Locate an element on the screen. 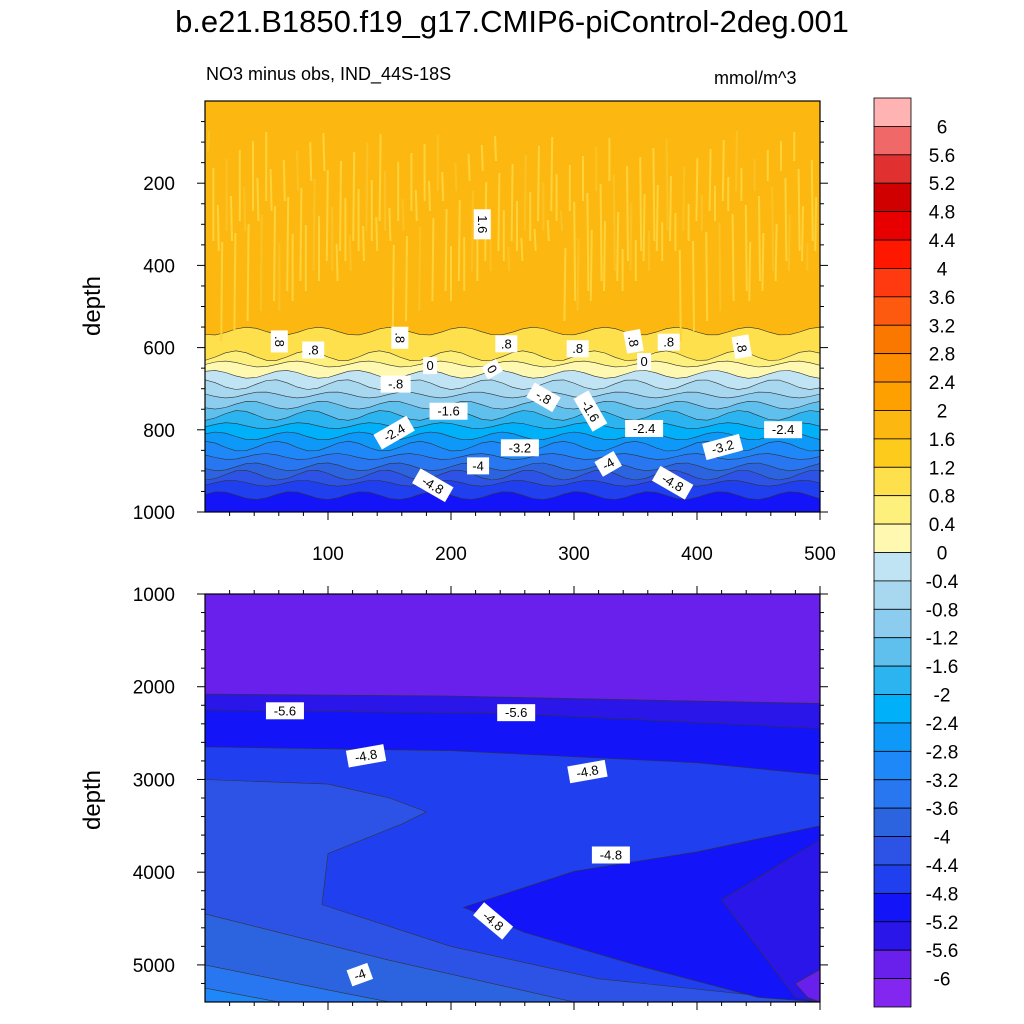 This screenshot has width=1024, height=1024. colorbar-label: 2.8 is located at coordinates (942, 355).